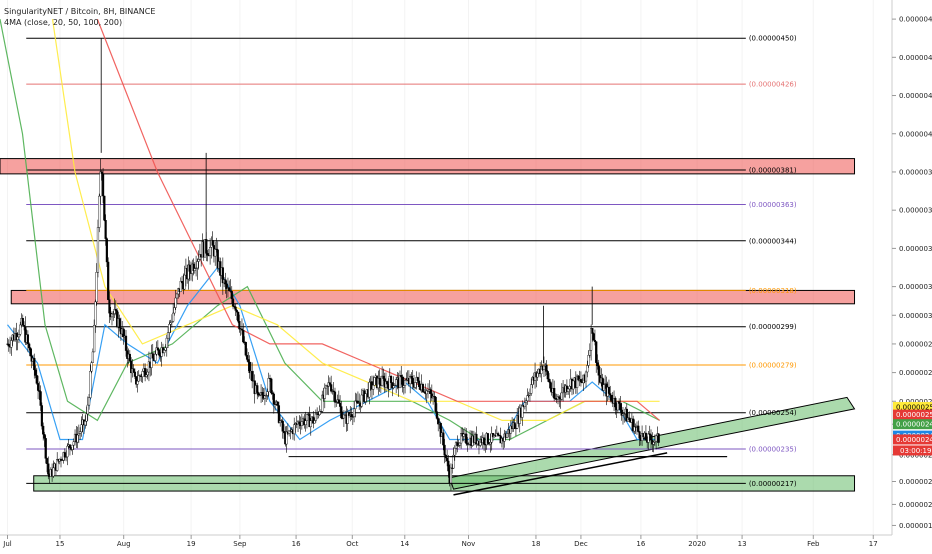 The image size is (932, 554). I want to click on price-tick-label: 0.00000360, so click(915, 211).